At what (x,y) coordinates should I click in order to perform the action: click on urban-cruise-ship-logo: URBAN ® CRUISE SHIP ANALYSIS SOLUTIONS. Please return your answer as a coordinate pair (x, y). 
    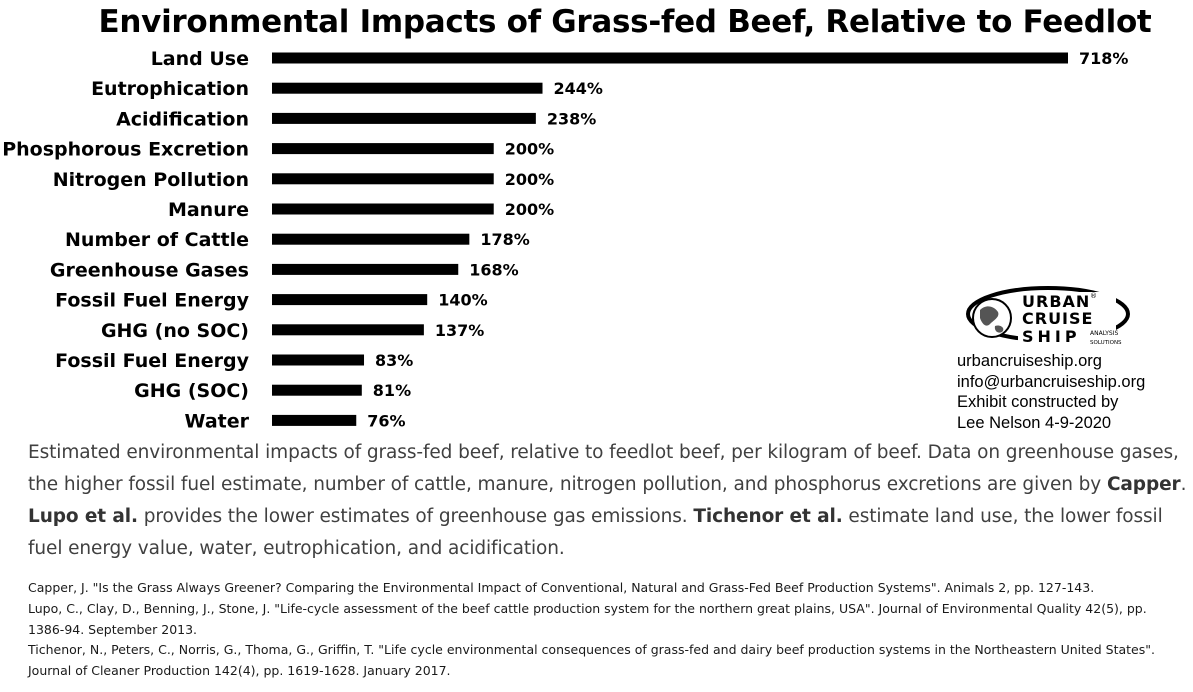
    Looking at the image, I should click on (1048, 317).